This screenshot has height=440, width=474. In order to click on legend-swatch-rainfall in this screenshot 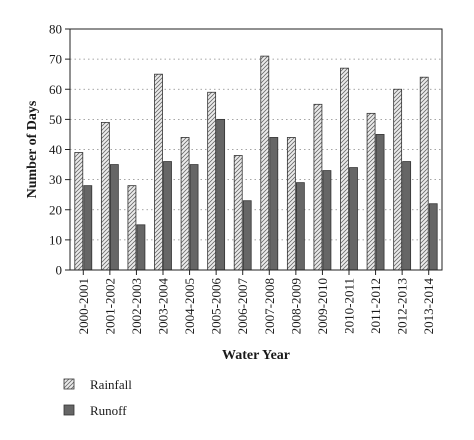, I will do `click(69, 384)`.